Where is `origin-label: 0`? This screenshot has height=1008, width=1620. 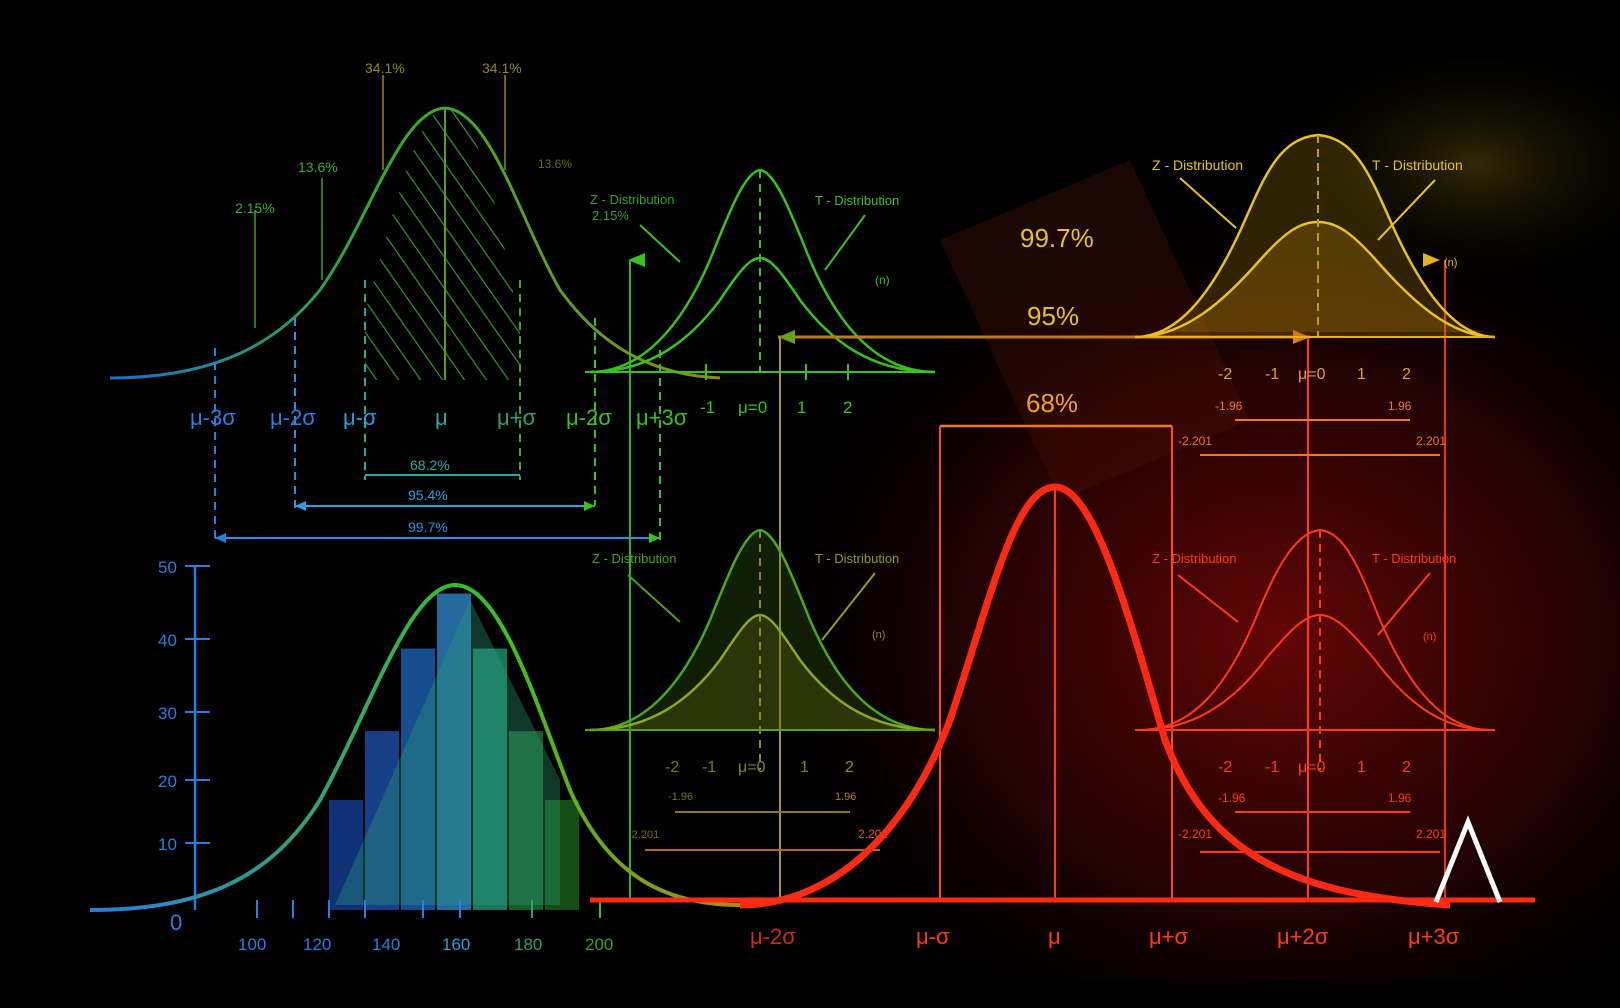 origin-label: 0 is located at coordinates (176, 922).